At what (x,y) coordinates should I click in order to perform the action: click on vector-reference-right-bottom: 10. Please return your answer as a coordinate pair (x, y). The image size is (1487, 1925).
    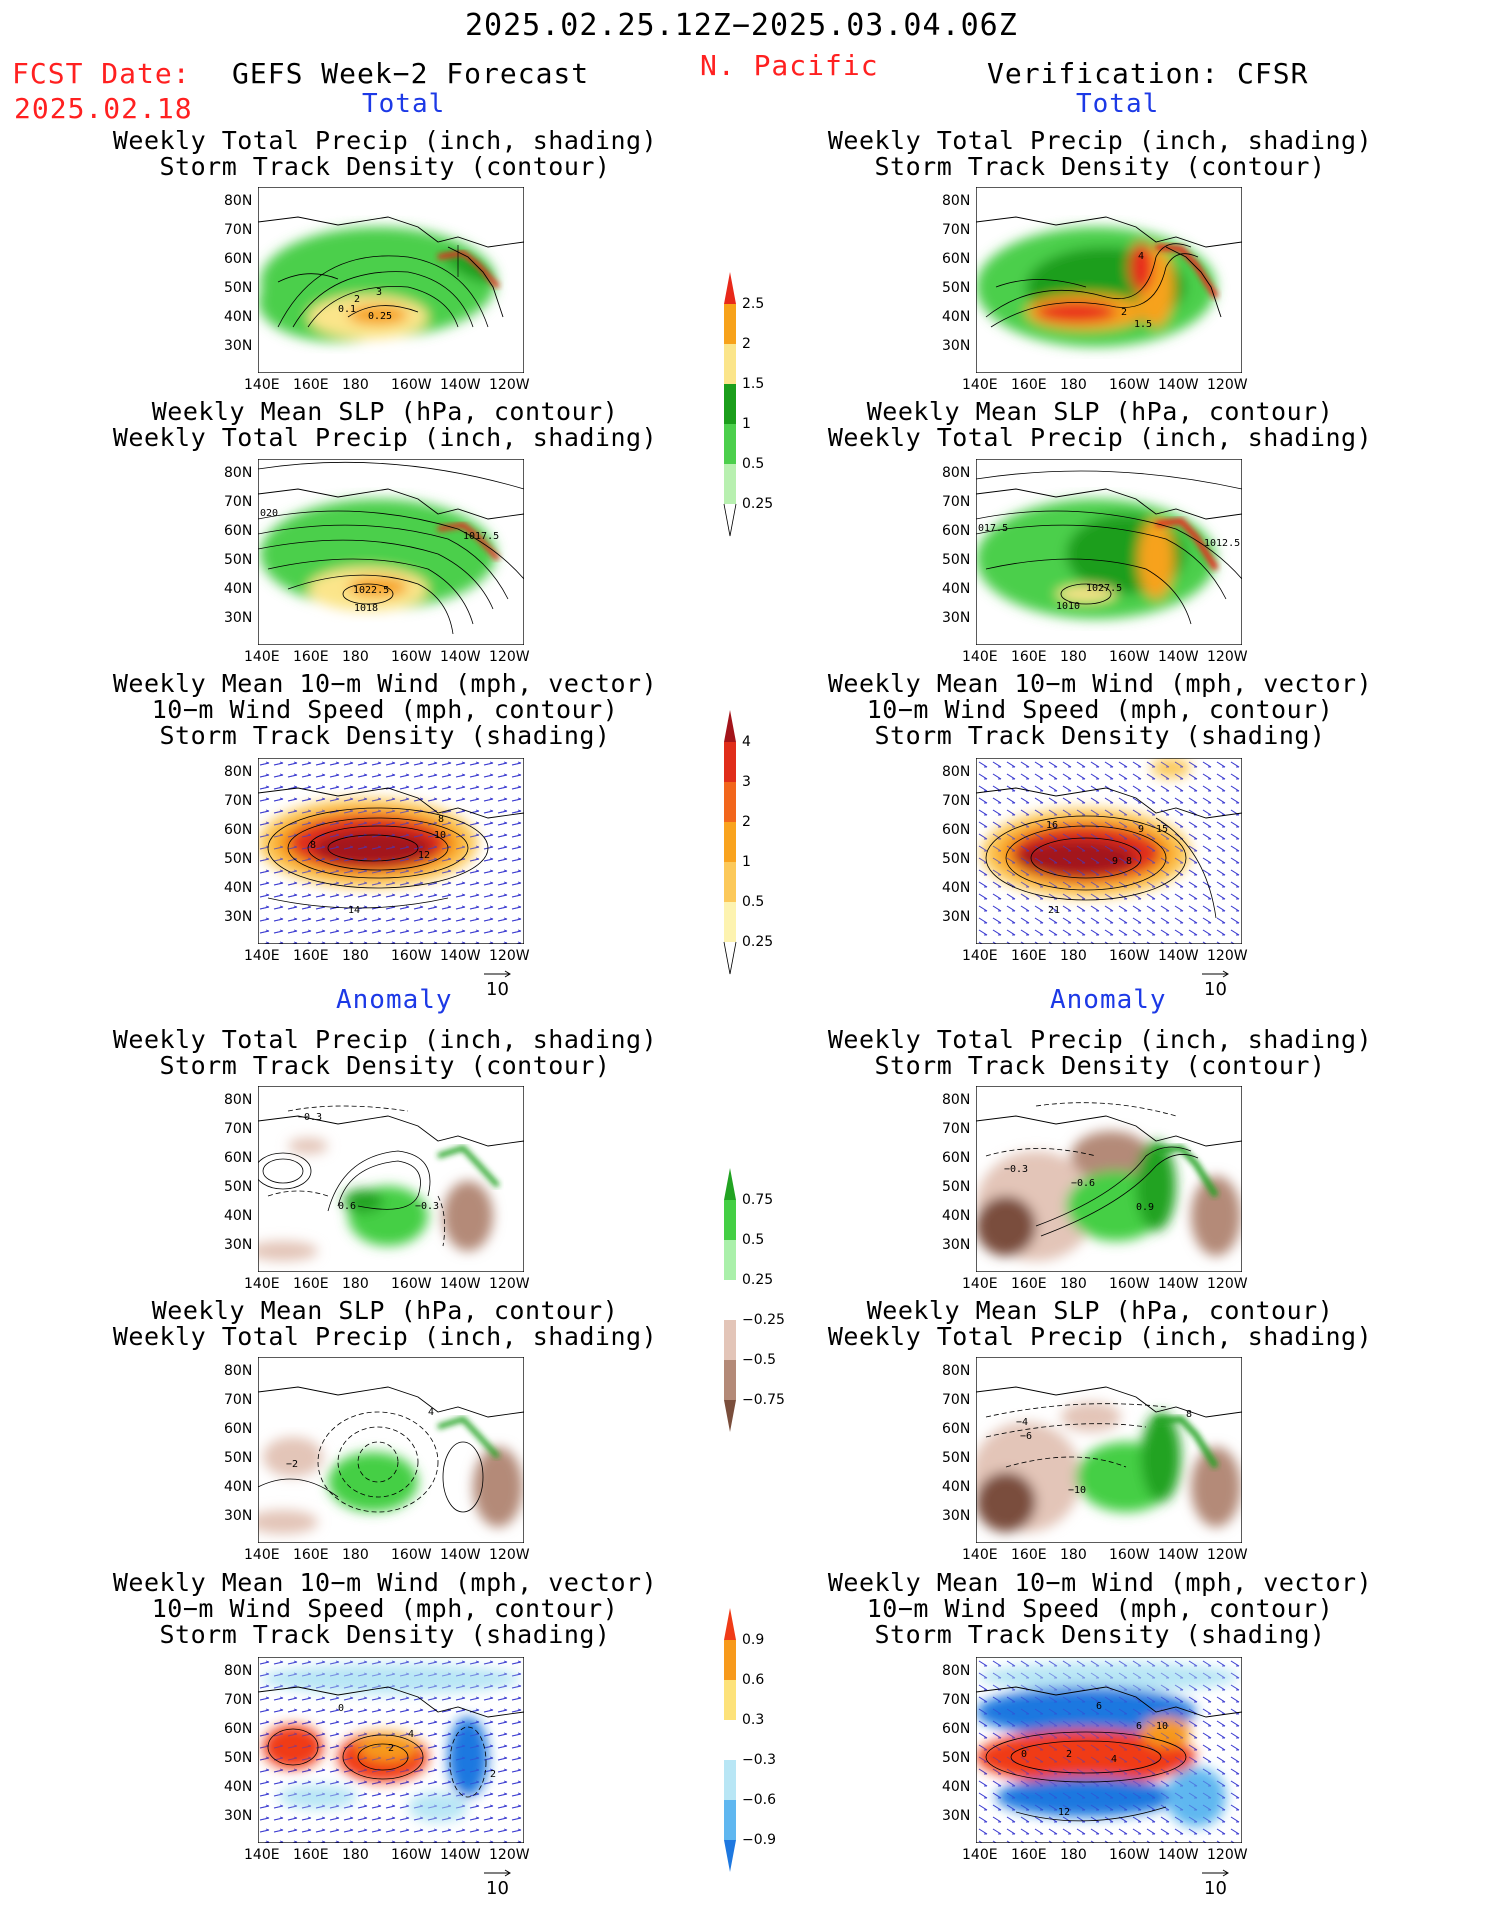
    Looking at the image, I should click on (1215, 1883).